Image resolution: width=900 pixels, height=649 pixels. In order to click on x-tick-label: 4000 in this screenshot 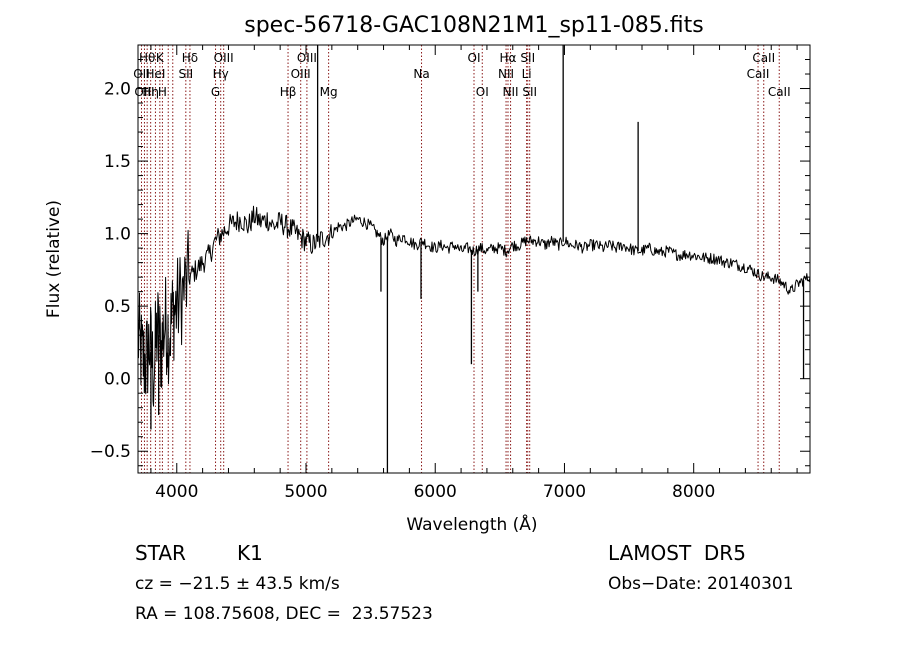, I will do `click(176, 492)`.